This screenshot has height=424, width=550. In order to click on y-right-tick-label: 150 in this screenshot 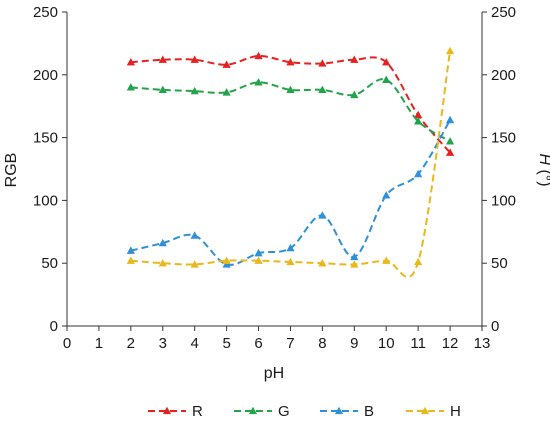, I will do `click(503, 138)`.